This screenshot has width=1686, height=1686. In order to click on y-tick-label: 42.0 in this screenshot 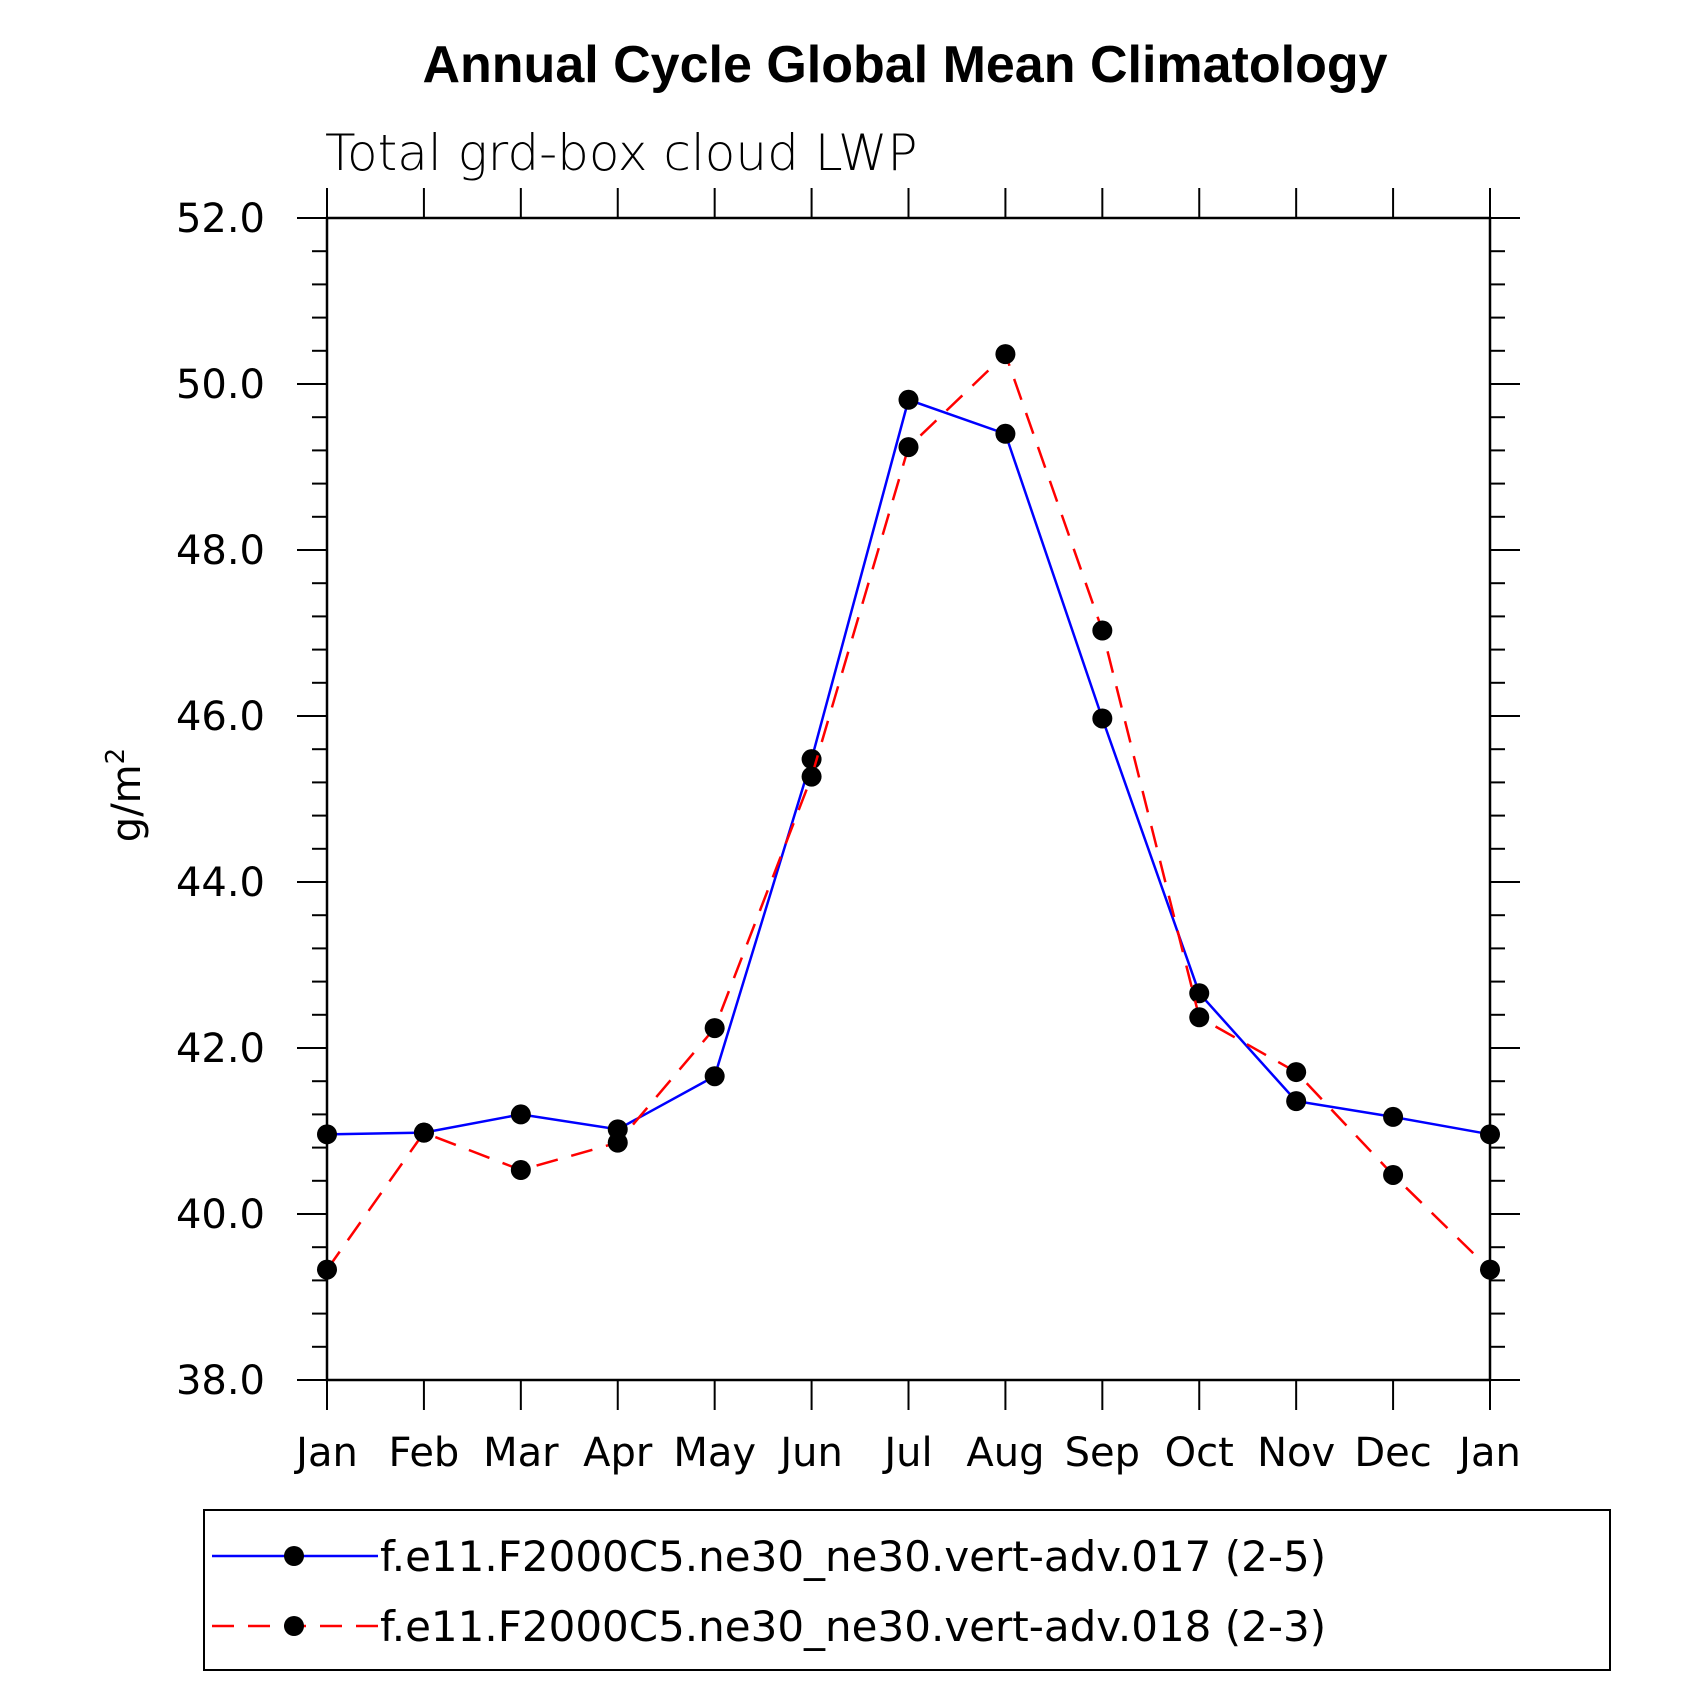, I will do `click(220, 1049)`.